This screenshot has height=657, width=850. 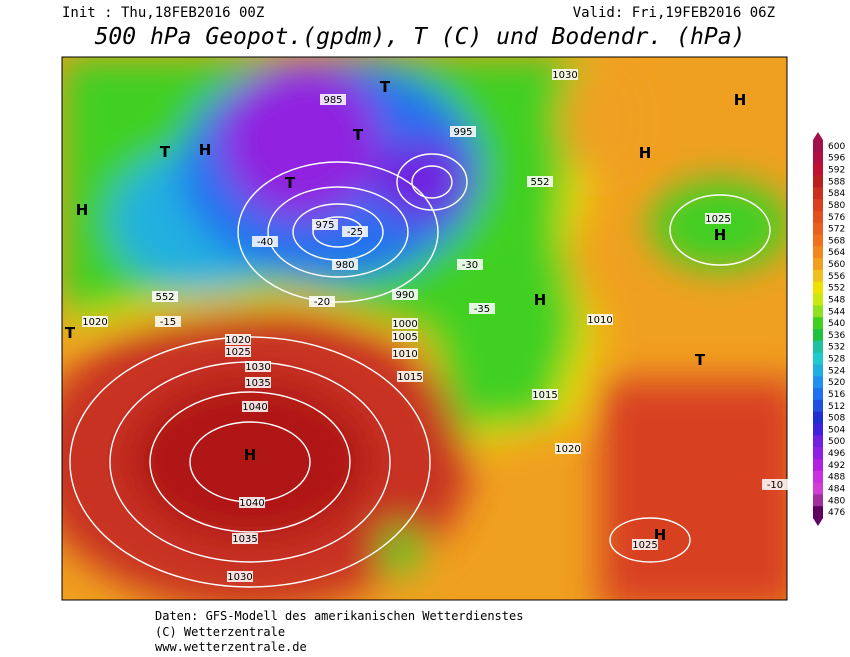 What do you see at coordinates (836, 466) in the screenshot?
I see `colorbar-label: 492` at bounding box center [836, 466].